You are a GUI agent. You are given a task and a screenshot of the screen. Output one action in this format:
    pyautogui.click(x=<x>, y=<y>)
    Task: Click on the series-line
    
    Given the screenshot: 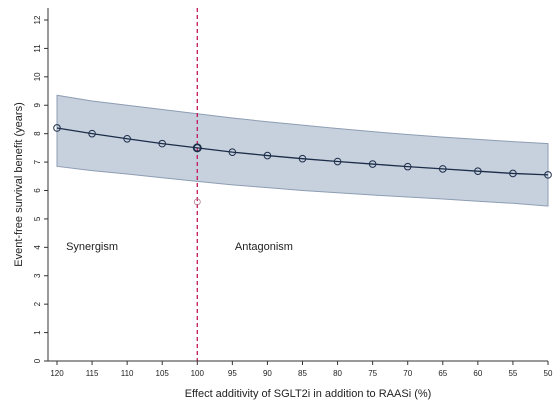 What is the action you would take?
    pyautogui.click(x=302, y=151)
    